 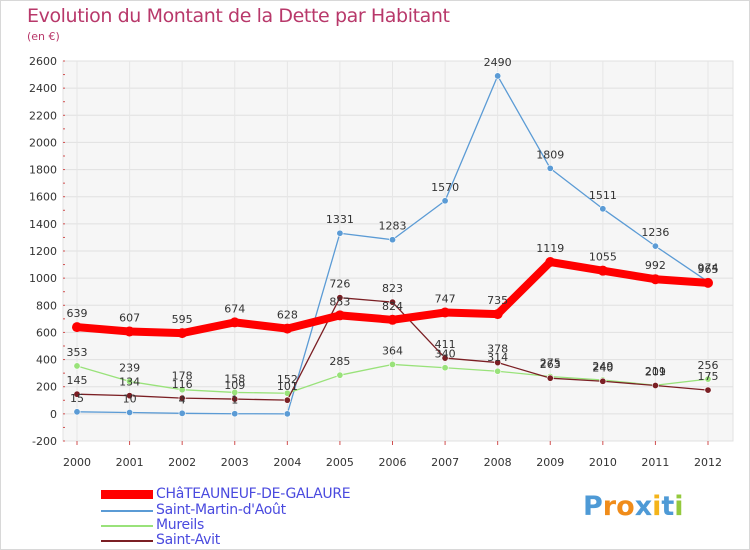 I want to click on series-1-data-label: 178, so click(x=182, y=376).